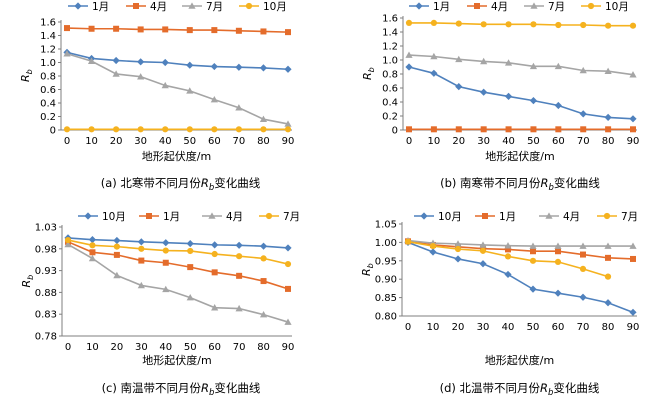  What do you see at coordinates (386, 298) in the screenshot?
I see `y-tick-label: 0.85` at bounding box center [386, 298].